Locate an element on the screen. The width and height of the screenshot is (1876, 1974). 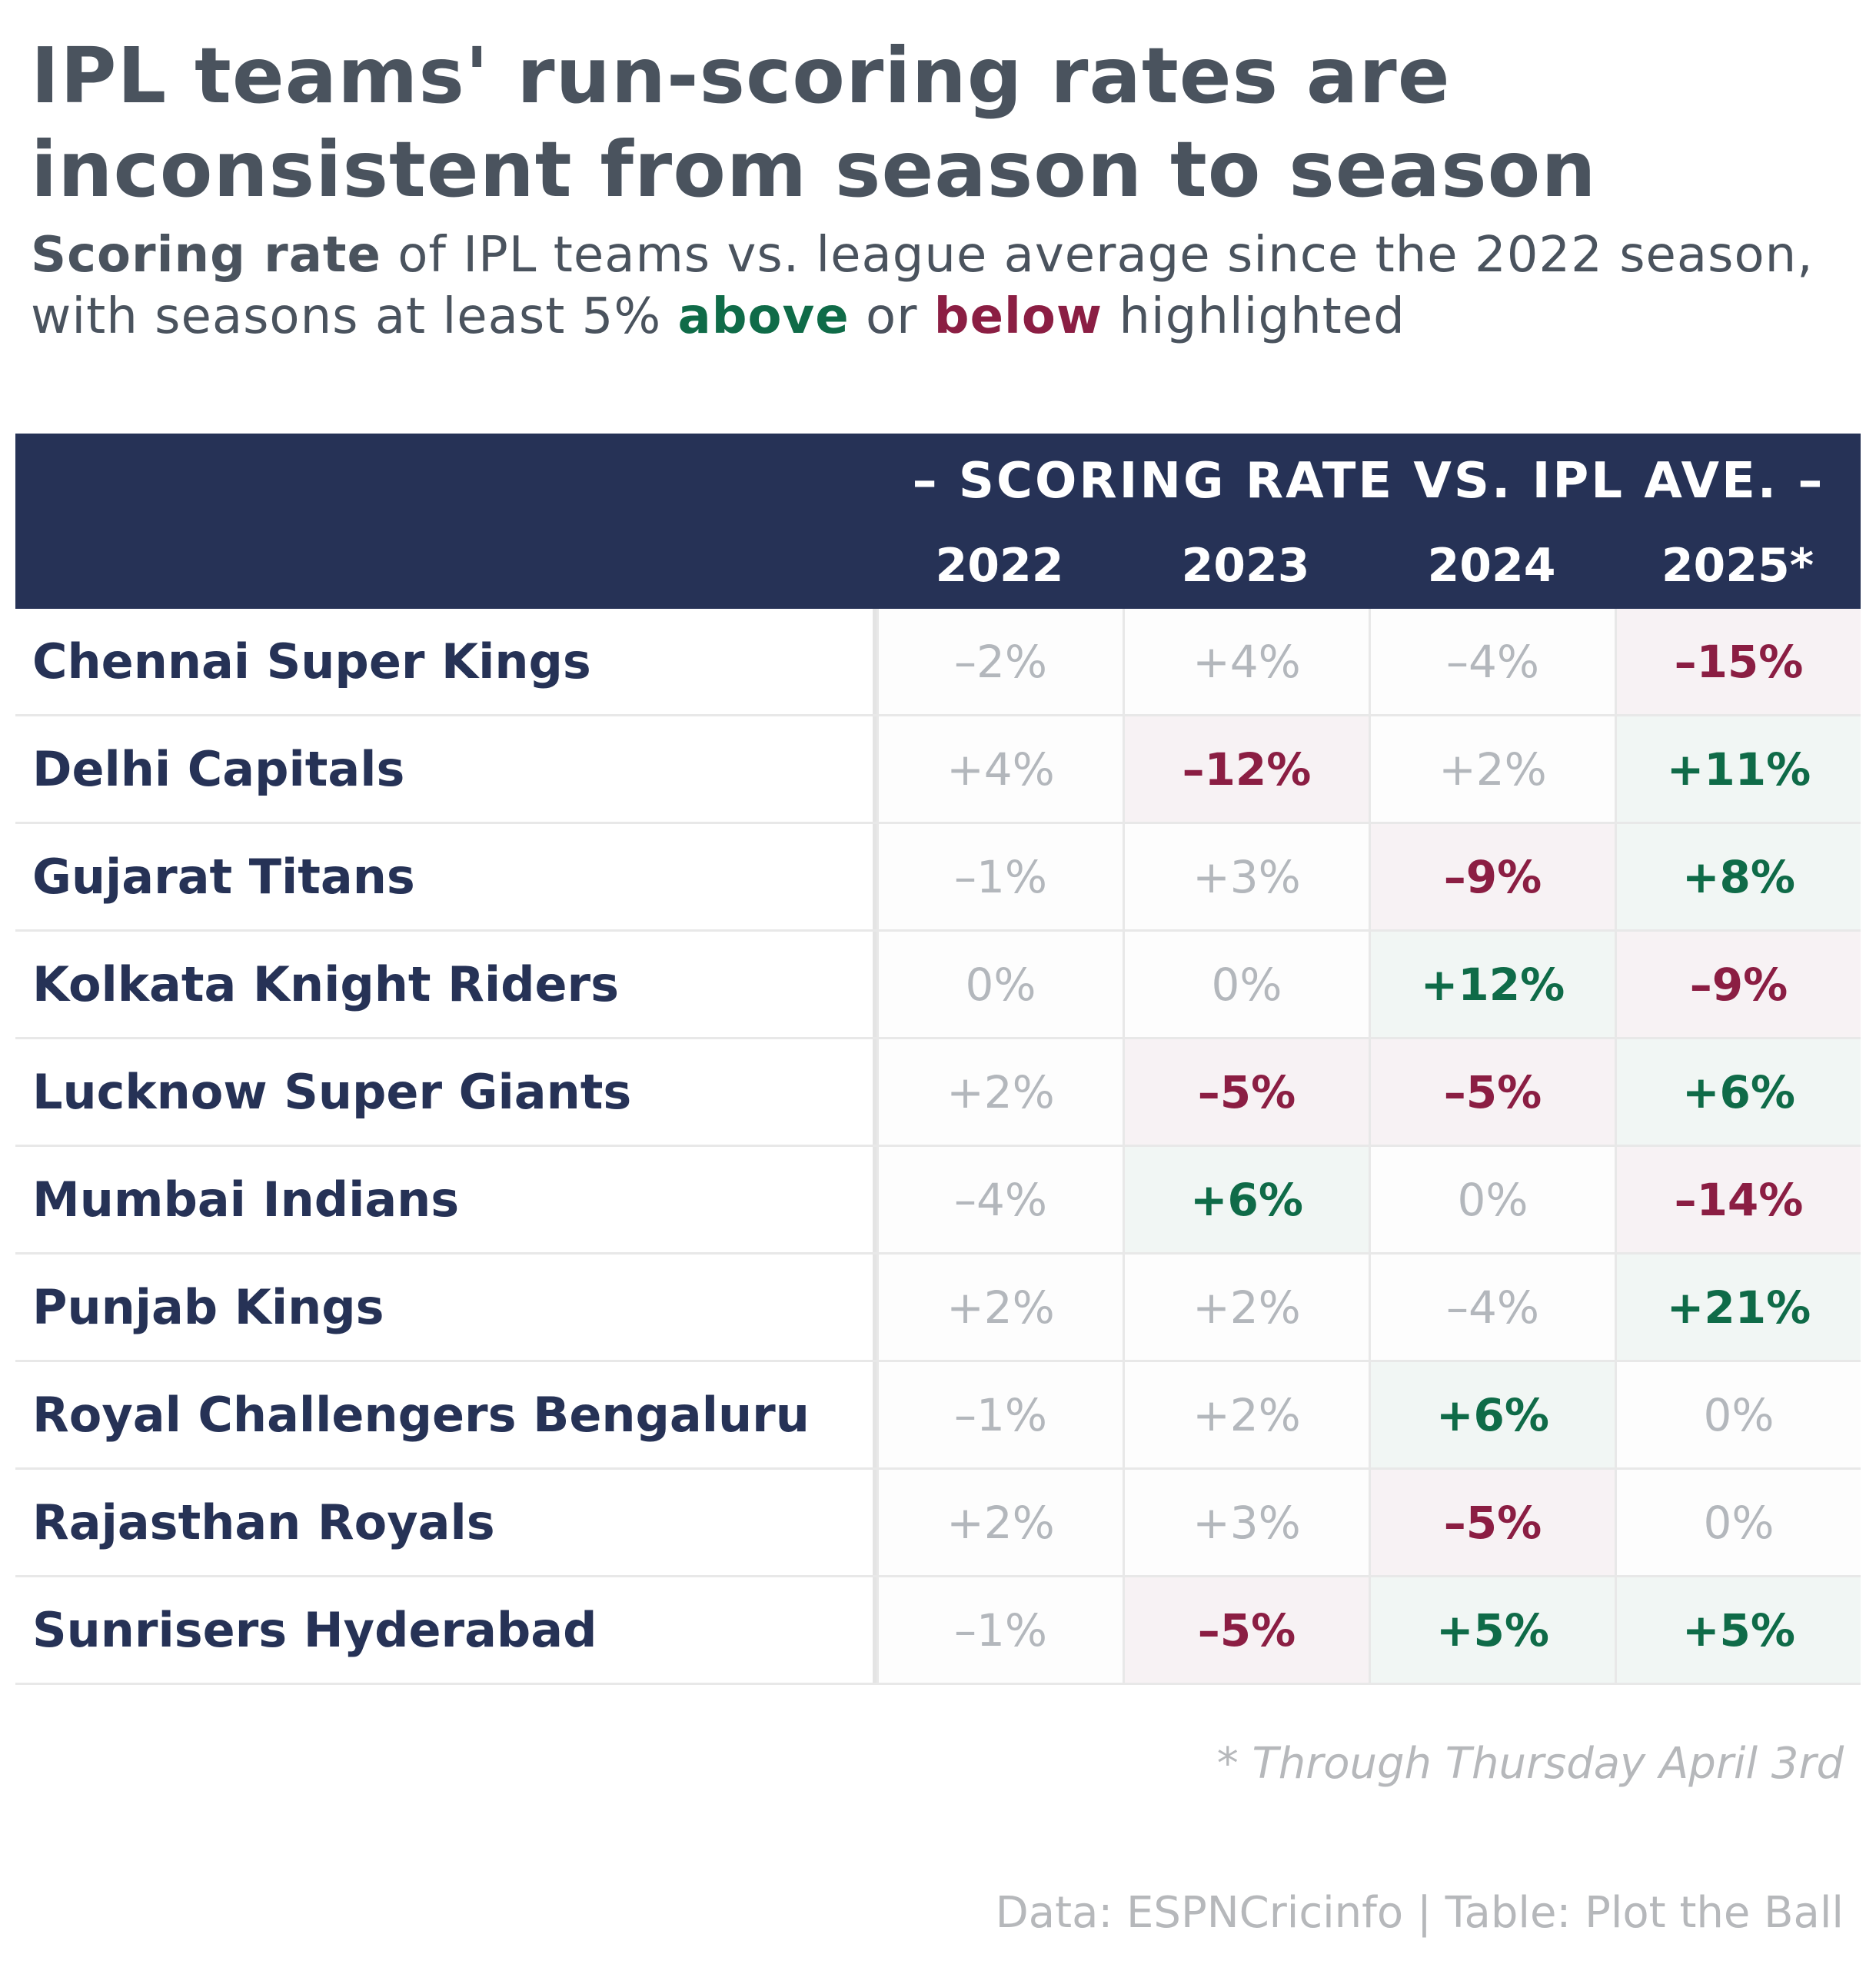
subtitle-lead: Scoring rate is located at coordinates (206, 256).